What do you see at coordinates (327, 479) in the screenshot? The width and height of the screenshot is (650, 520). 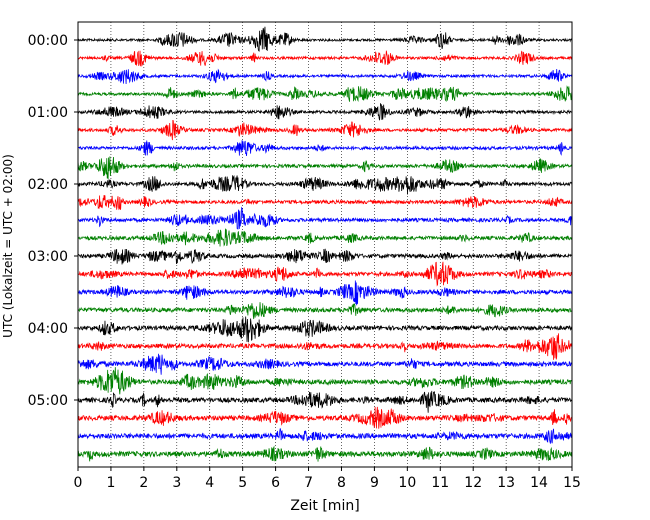 I see `x-axis-ticks: 0 1 2 3 4 5 6 7 8 9 10 11 12 13 14 15` at bounding box center [327, 479].